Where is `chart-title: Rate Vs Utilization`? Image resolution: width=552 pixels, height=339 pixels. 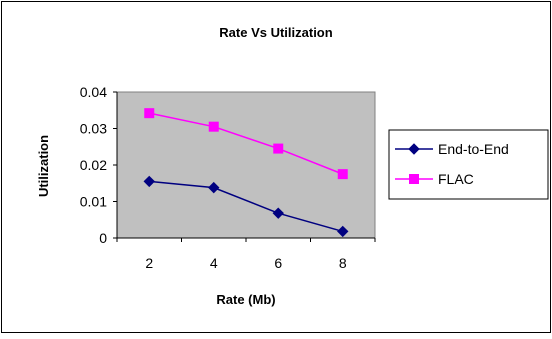
chart-title: Rate Vs Utilization is located at coordinates (275, 32).